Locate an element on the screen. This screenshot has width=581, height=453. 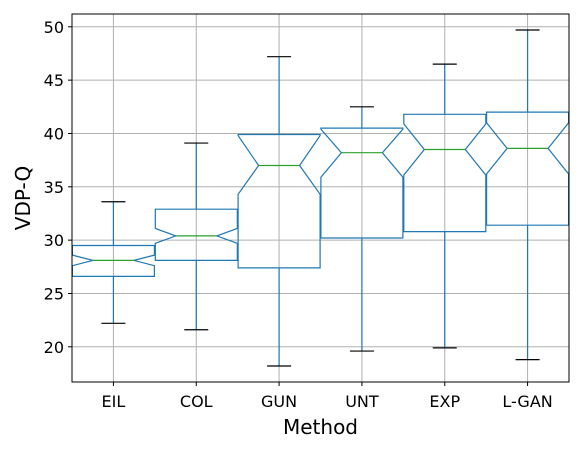
y-axis-title: VDP-Q is located at coordinates (23, 198).